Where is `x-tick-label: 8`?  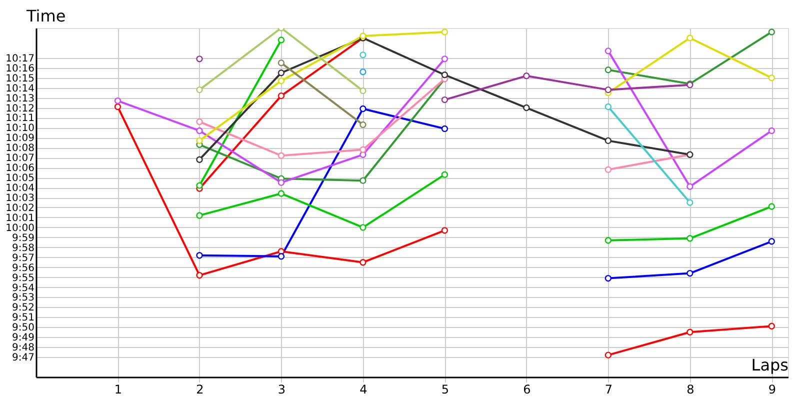
x-tick-label: 8 is located at coordinates (690, 389).